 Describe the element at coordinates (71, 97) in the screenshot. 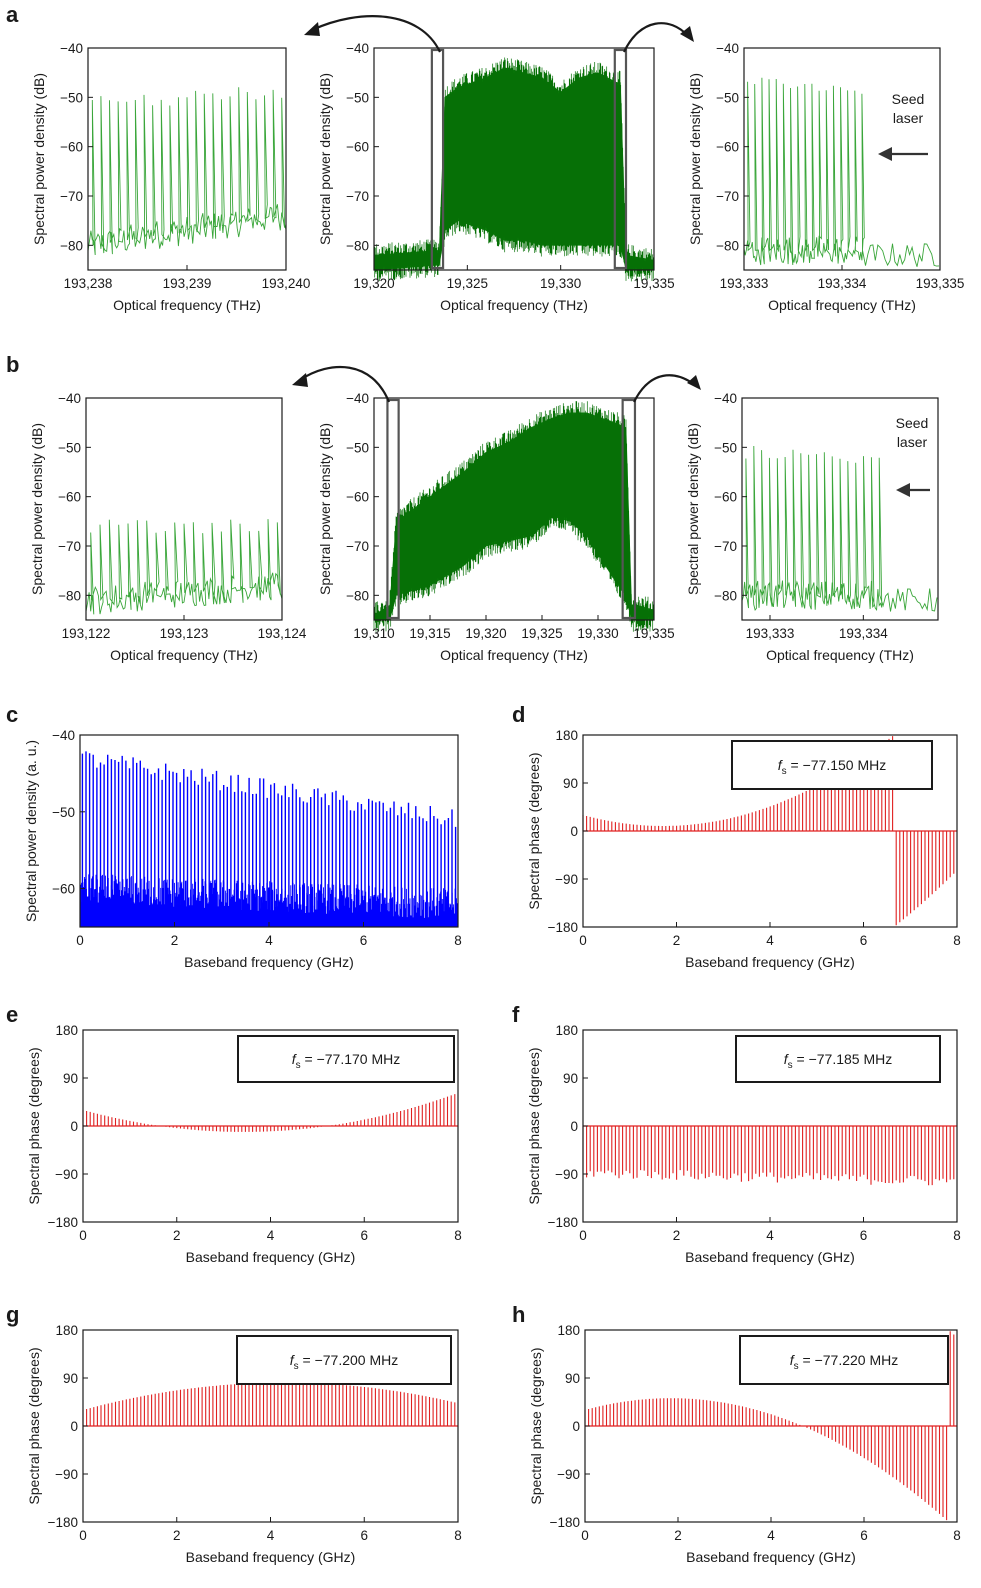

I see `y-tick-label: −50` at that location.